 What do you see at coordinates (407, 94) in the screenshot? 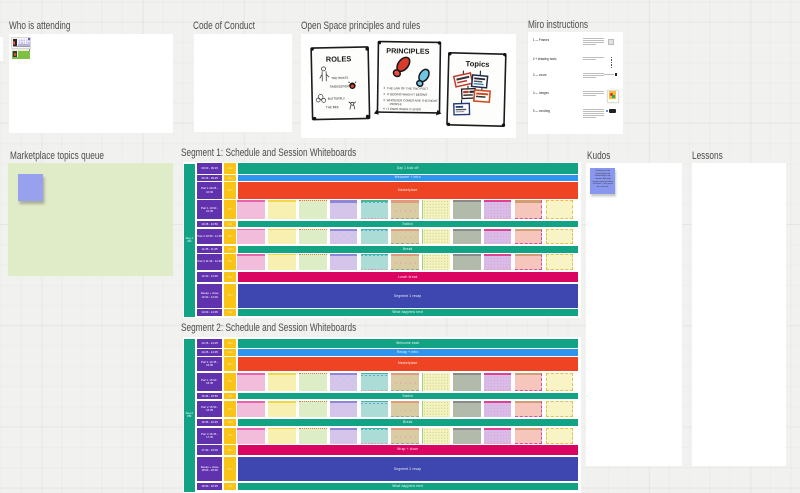
I see `svg-text: IT BEGINS WHEN IT BEGINS` at bounding box center [407, 94].